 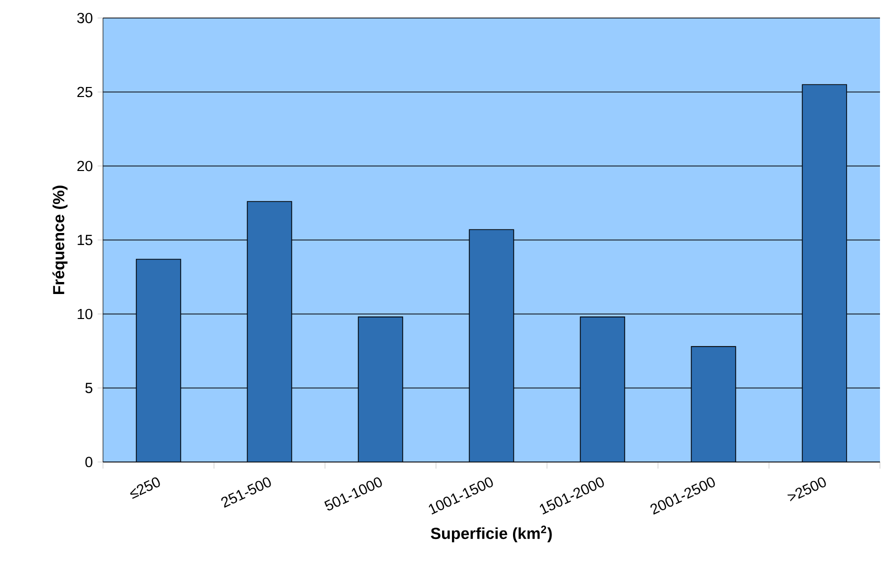 I want to click on y-tick-label: 30, so click(x=84, y=18).